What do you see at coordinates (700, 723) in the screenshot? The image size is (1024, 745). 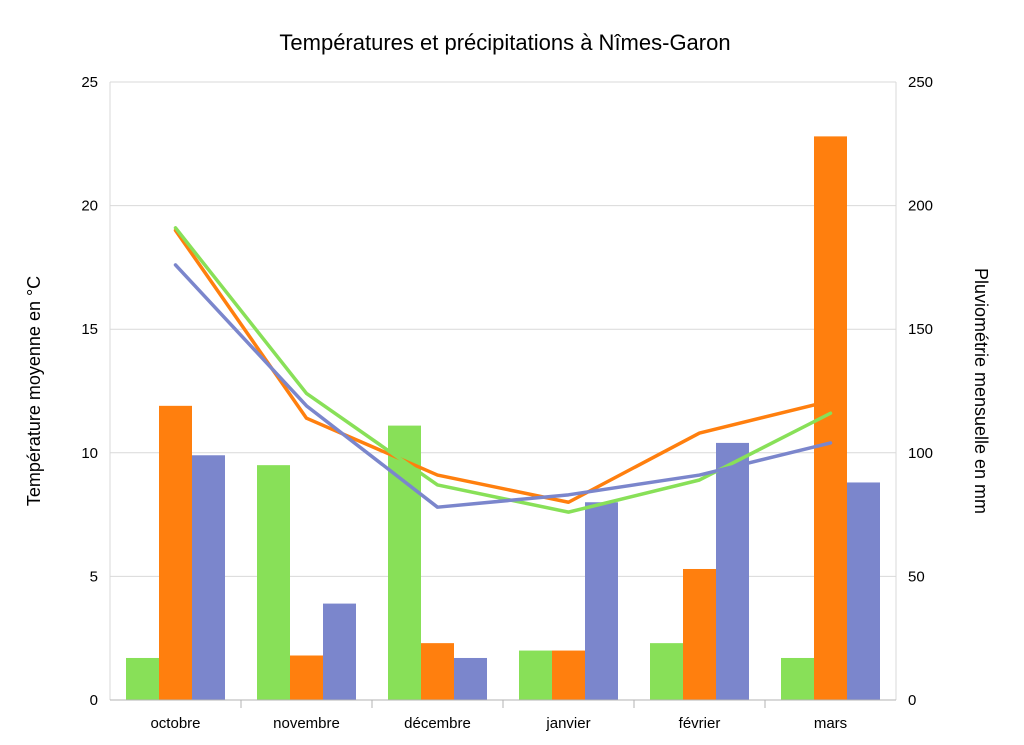 I see `x-tick-label: février` at bounding box center [700, 723].